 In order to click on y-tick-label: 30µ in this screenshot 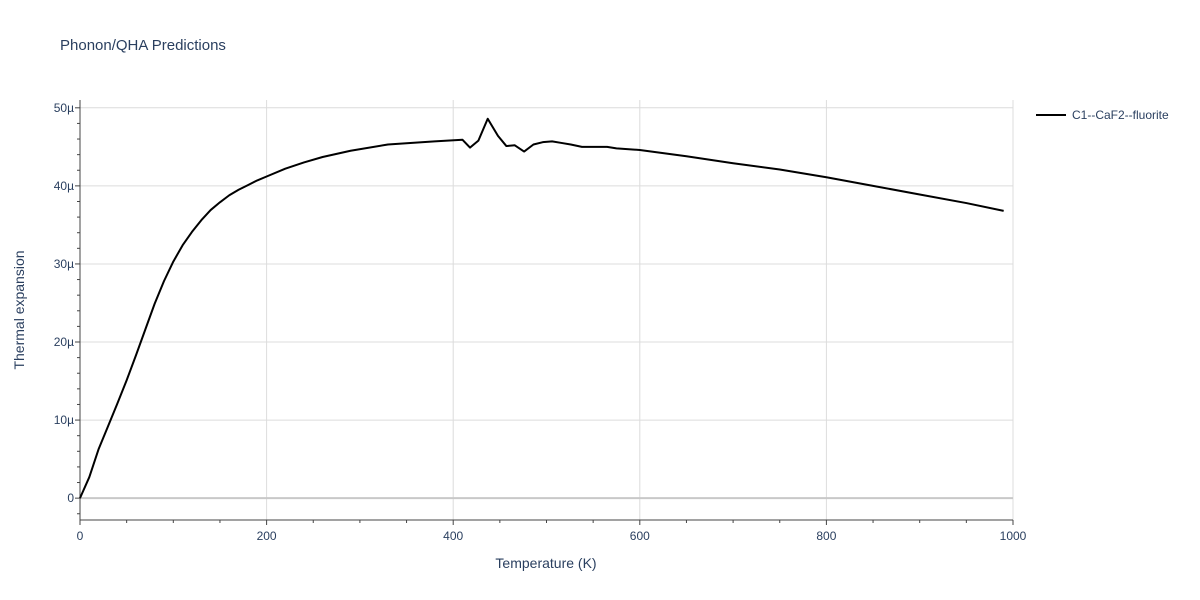, I will do `click(64, 264)`.